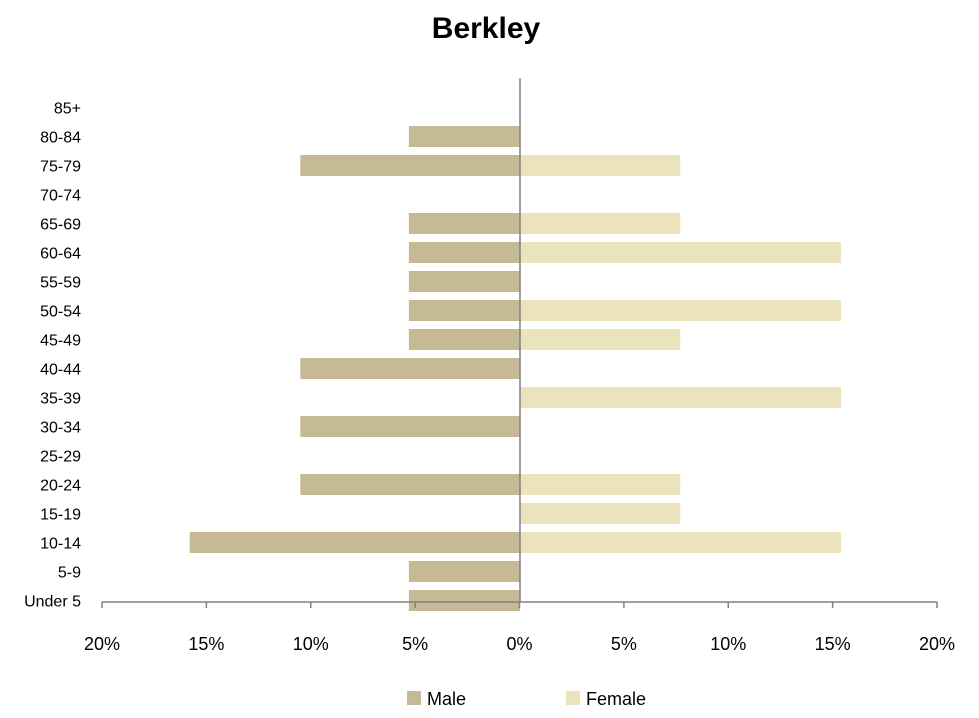 This screenshot has height=718, width=979. What do you see at coordinates (60, 341) in the screenshot?
I see `category-label: 45-49` at bounding box center [60, 341].